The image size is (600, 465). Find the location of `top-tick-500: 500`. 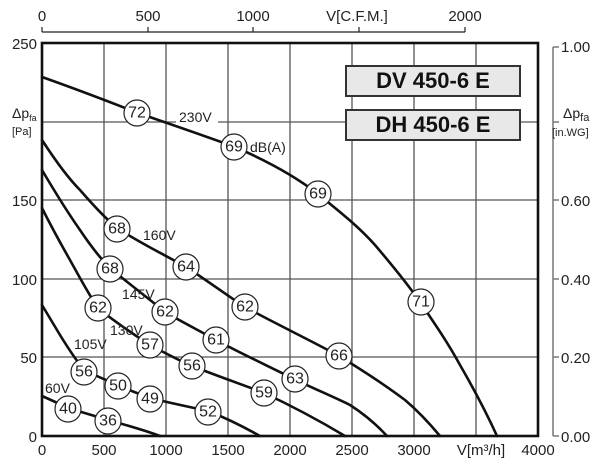

top-tick-500: 500 is located at coordinates (147, 16).